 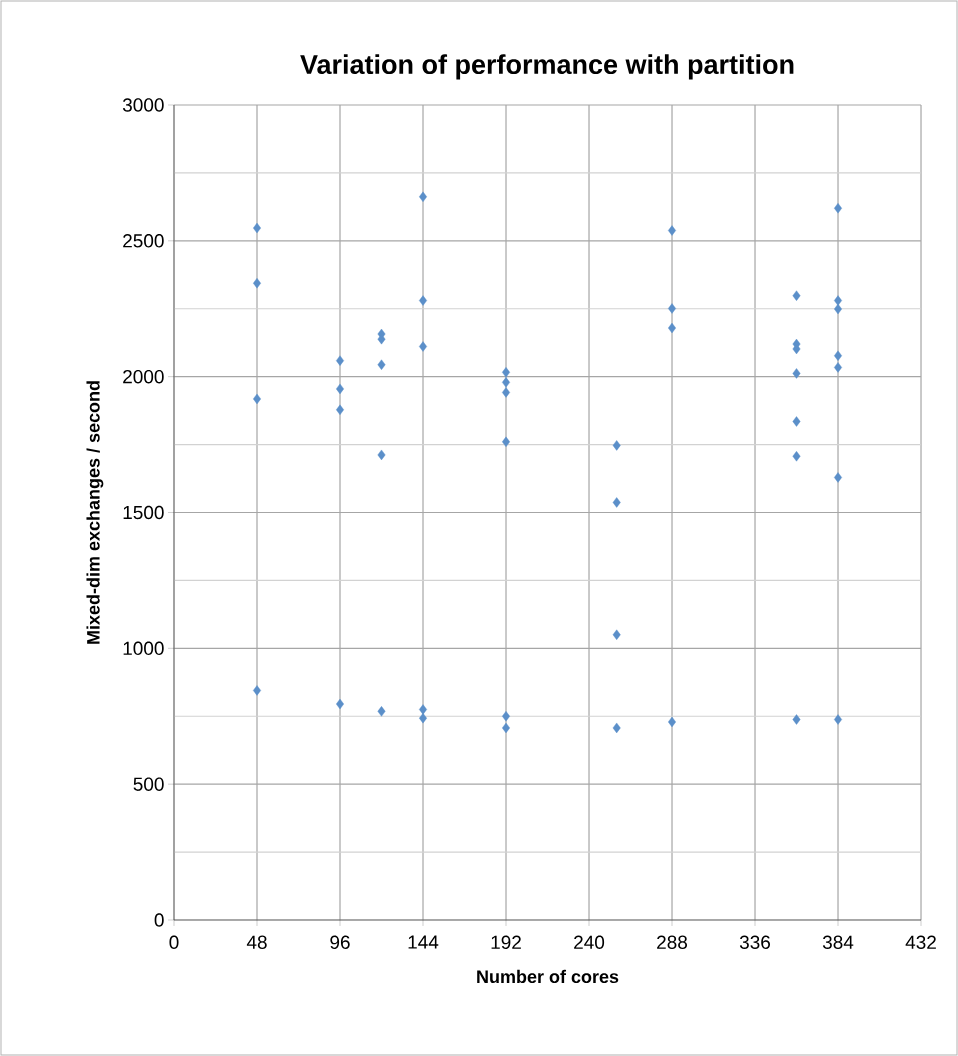 I want to click on x-axis-title: Number of cores, so click(x=548, y=976).